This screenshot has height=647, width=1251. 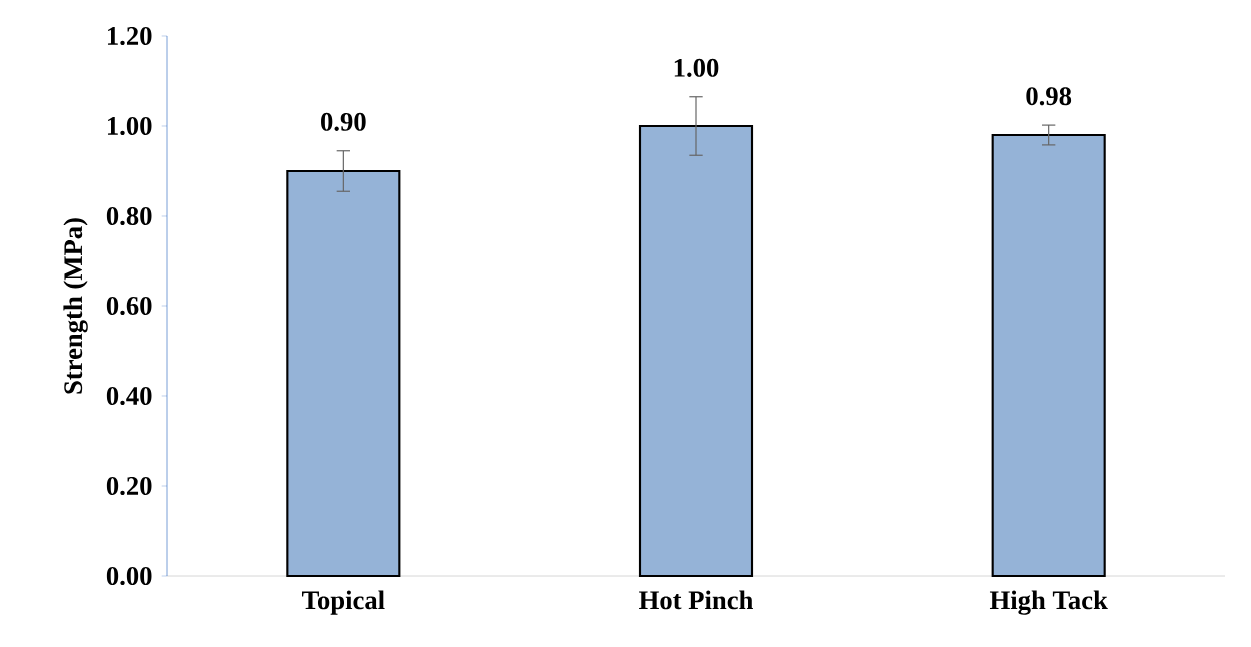 What do you see at coordinates (129, 306) in the screenshot?
I see `y-tick-label: 0.60` at bounding box center [129, 306].